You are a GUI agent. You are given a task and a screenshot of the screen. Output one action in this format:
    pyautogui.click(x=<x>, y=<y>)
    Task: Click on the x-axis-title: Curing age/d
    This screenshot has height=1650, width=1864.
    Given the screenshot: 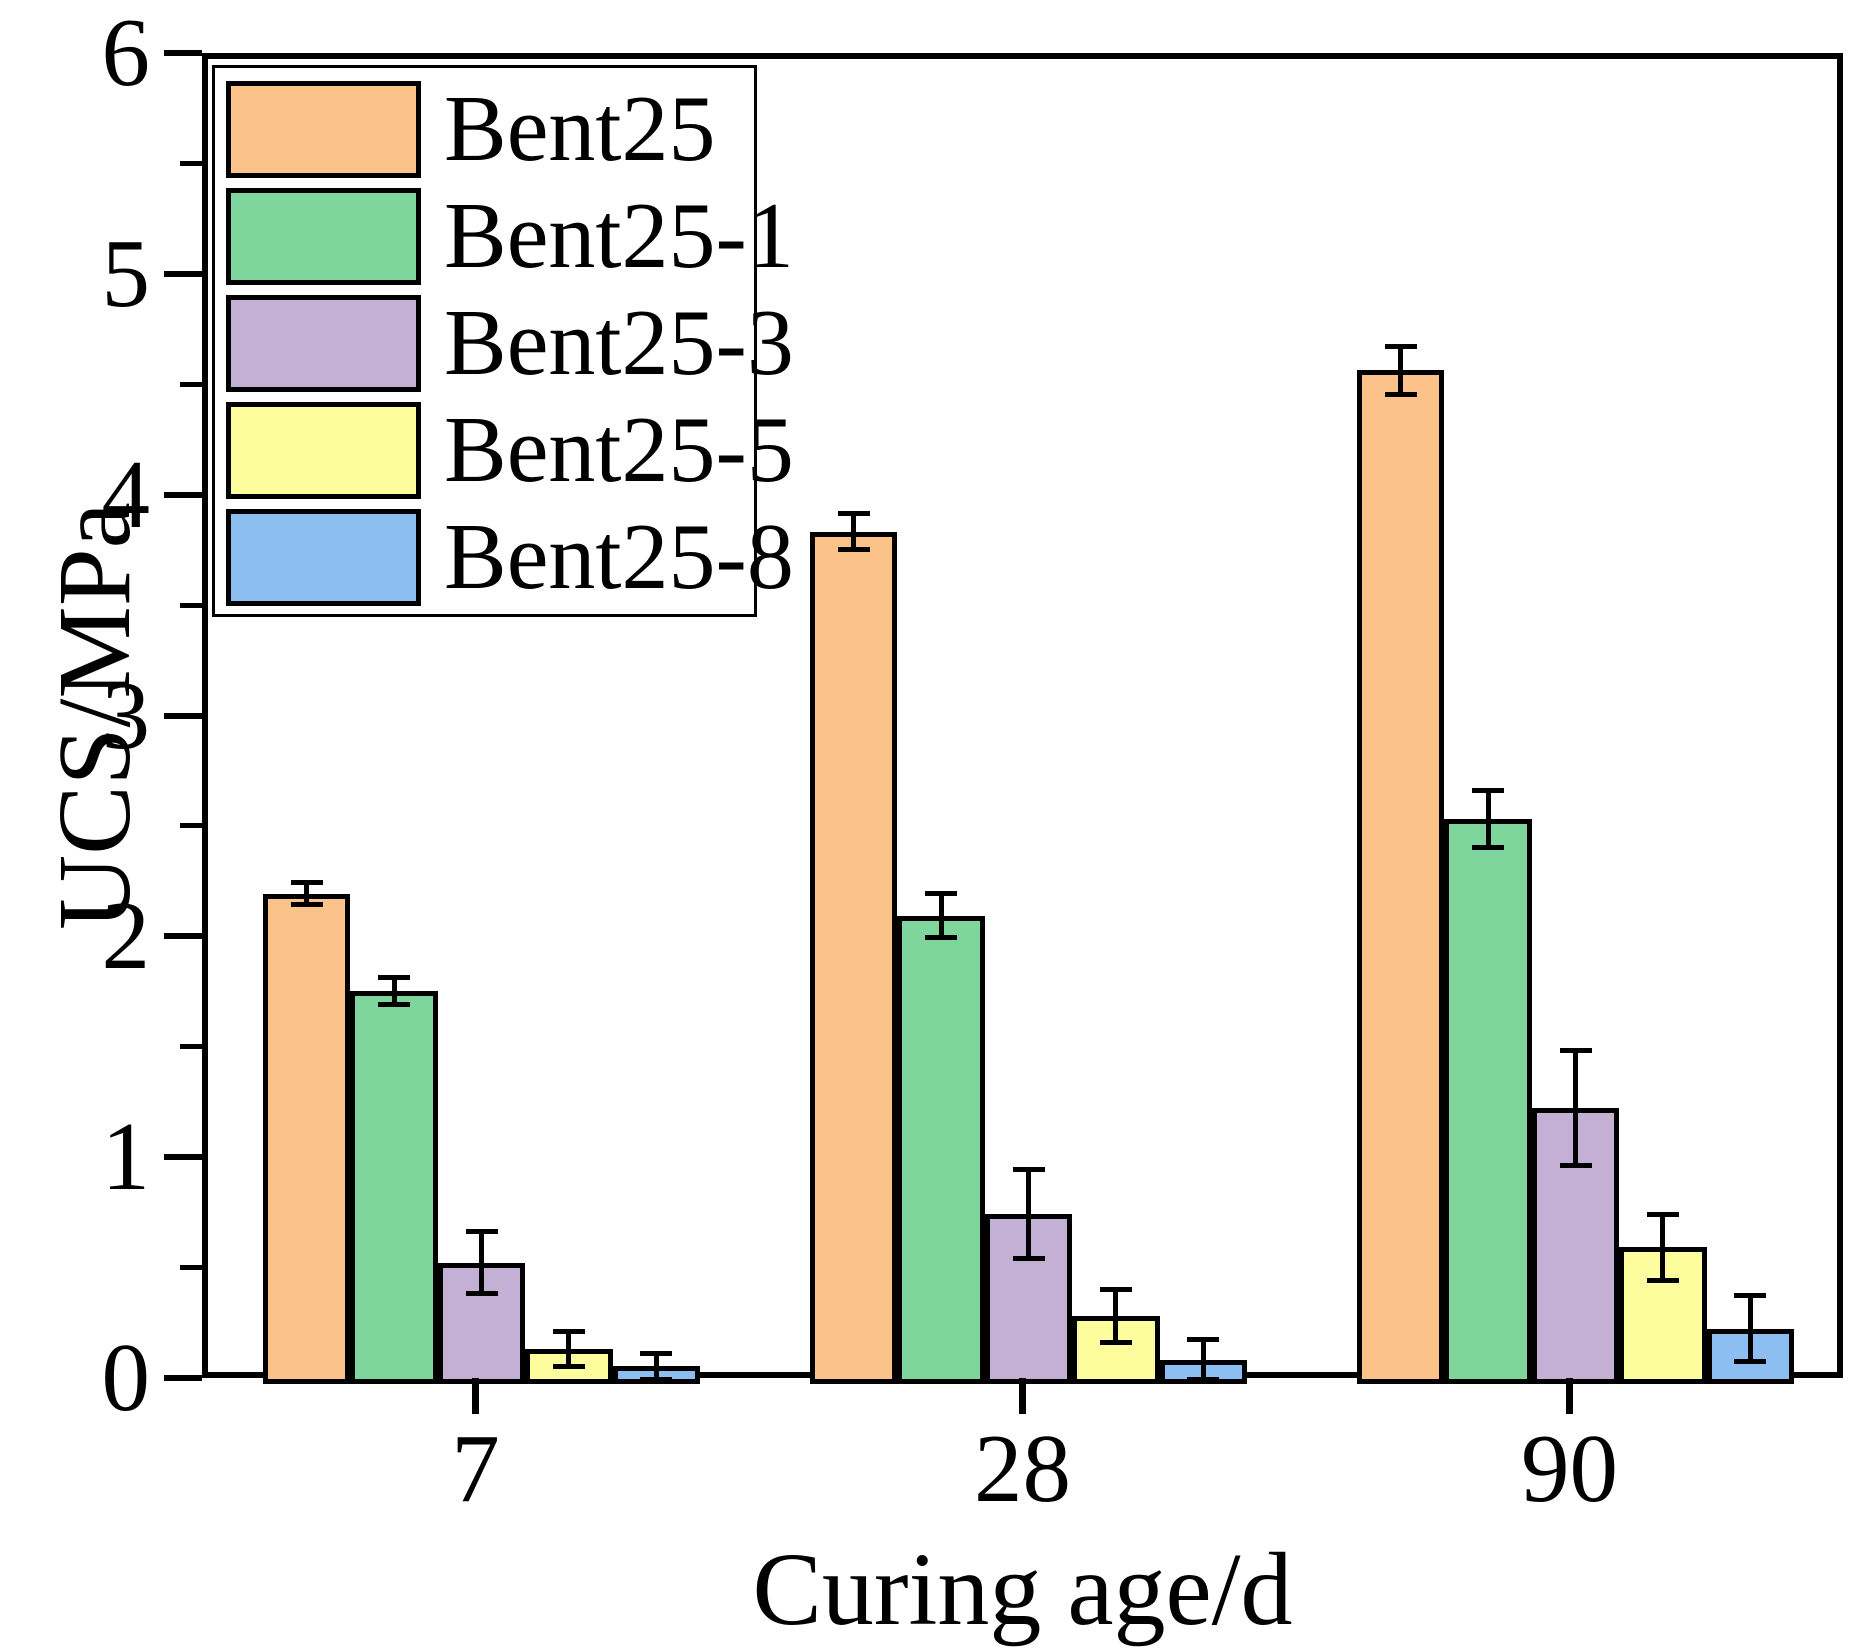 What is the action you would take?
    pyautogui.click(x=1022, y=1589)
    